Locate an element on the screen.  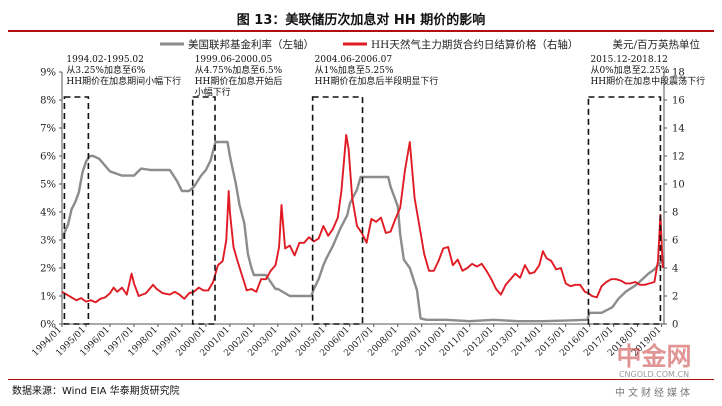
period-note2-3: HH期价在加息后半段明显下行 is located at coordinates (377, 81).